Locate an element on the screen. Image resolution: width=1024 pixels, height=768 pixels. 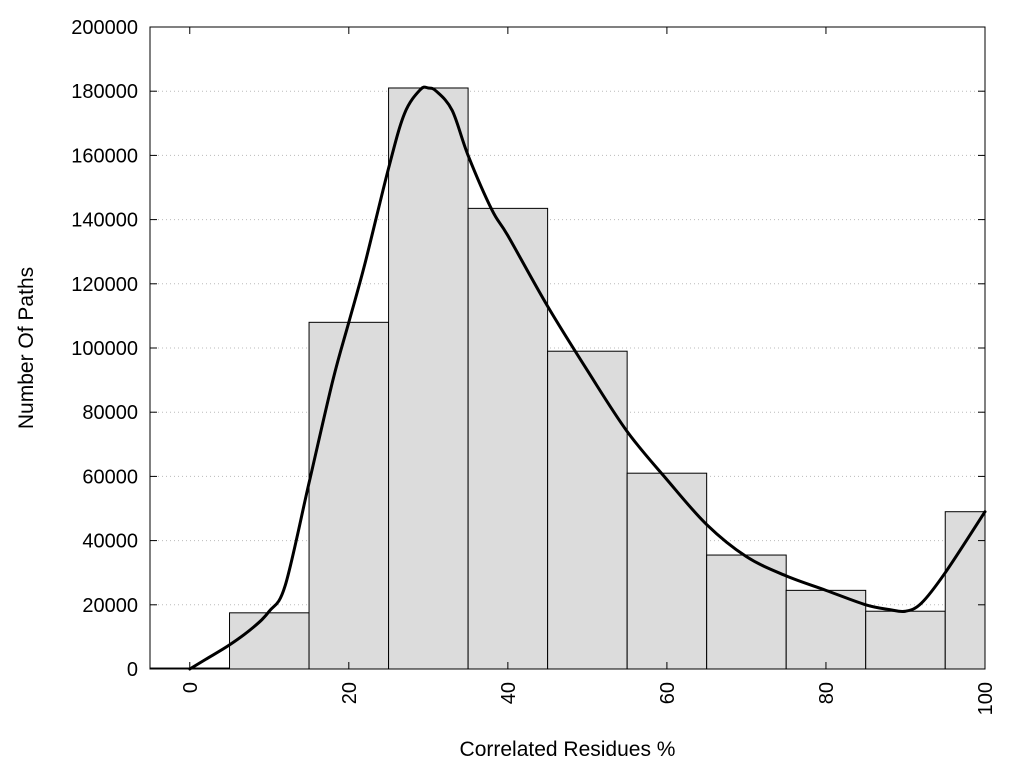
y-tick-label: 160000 is located at coordinates (104, 156).